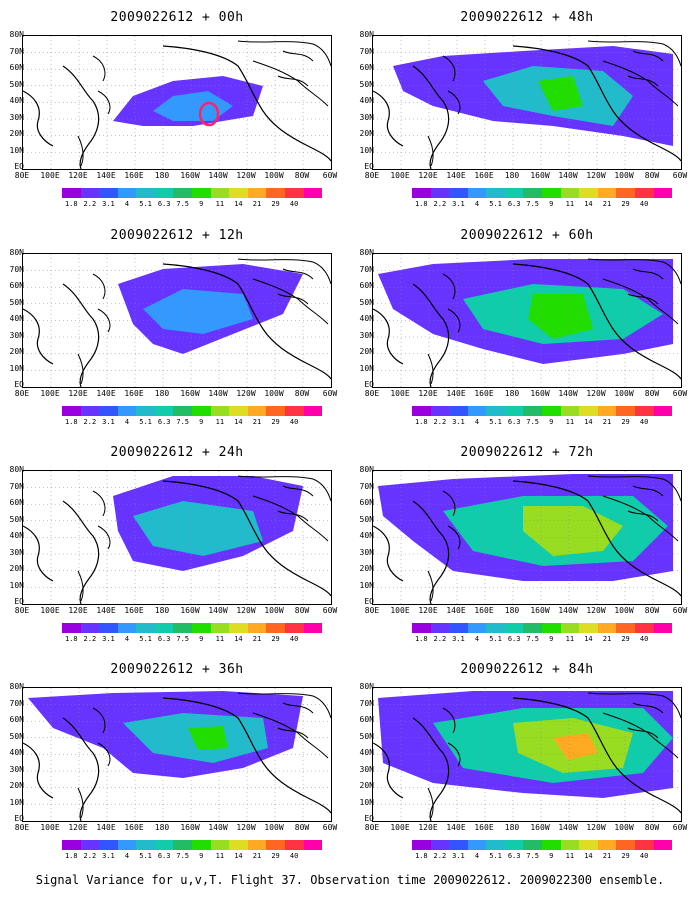 This screenshot has height=900, width=700. I want to click on lon-tick-label: 60W, so click(330, 610).